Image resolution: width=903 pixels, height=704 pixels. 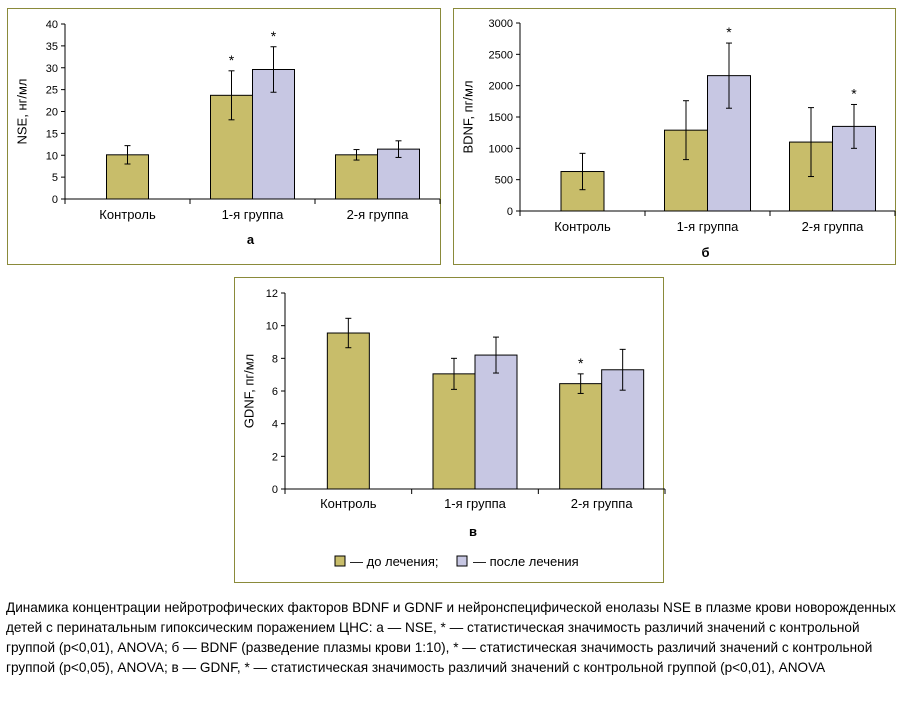 What do you see at coordinates (504, 181) in the screenshot?
I see `y-tick-label: 500` at bounding box center [504, 181].